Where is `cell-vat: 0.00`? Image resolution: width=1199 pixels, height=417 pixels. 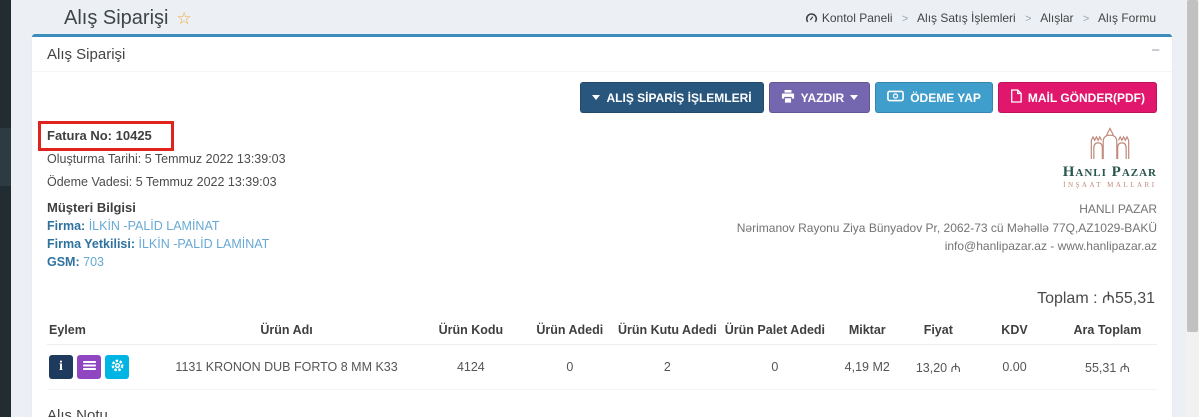 cell-vat: 0.00 is located at coordinates (1014, 367).